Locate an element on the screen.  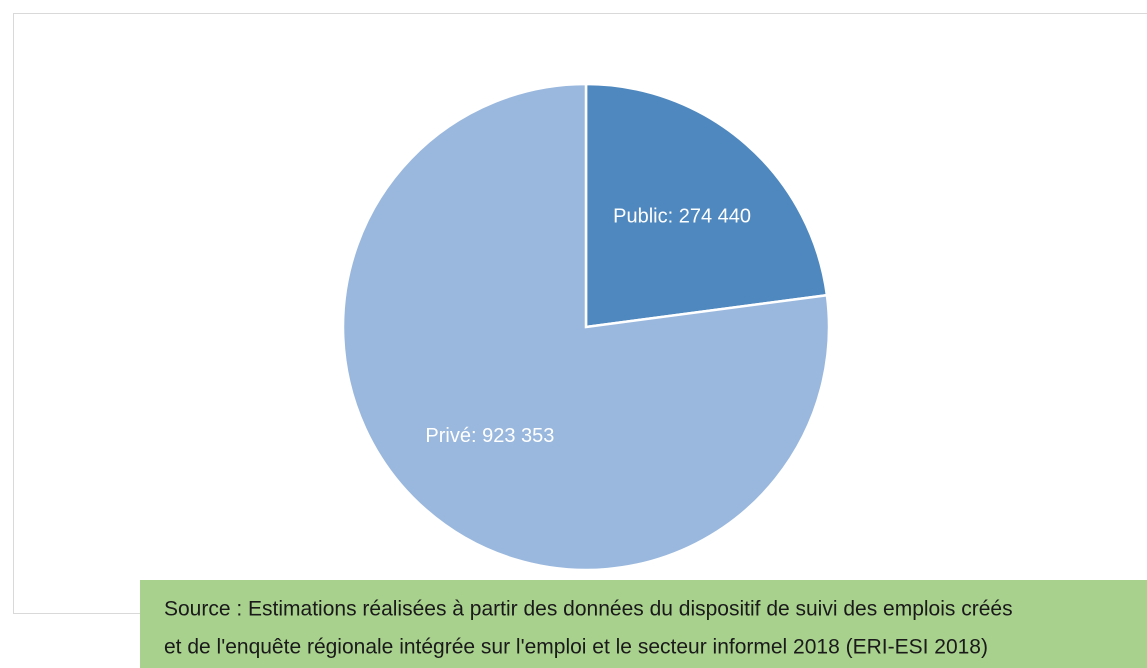
source-box is located at coordinates (643, 624).